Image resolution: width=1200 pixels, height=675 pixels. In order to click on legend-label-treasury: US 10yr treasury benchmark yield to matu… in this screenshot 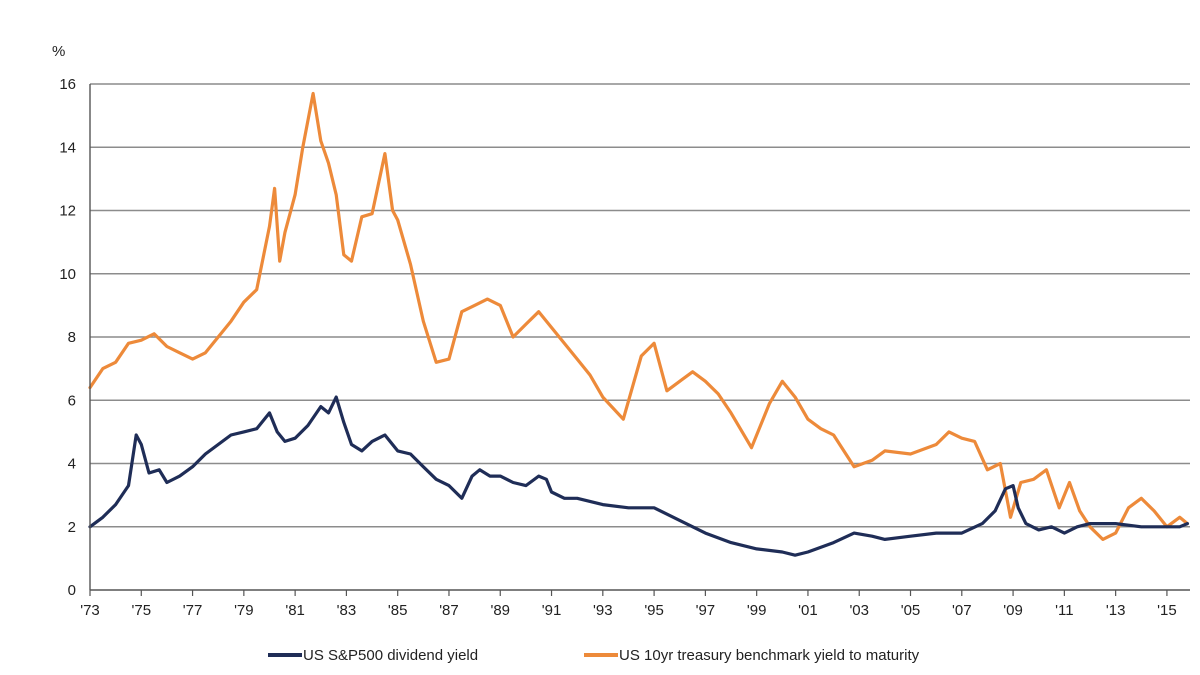, I will do `click(769, 655)`.